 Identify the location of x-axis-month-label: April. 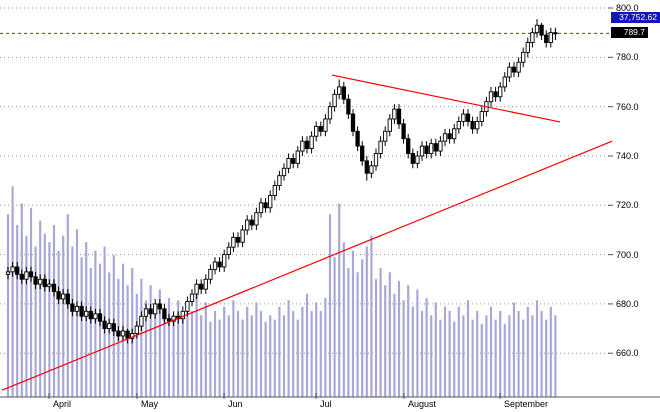
(62, 404).